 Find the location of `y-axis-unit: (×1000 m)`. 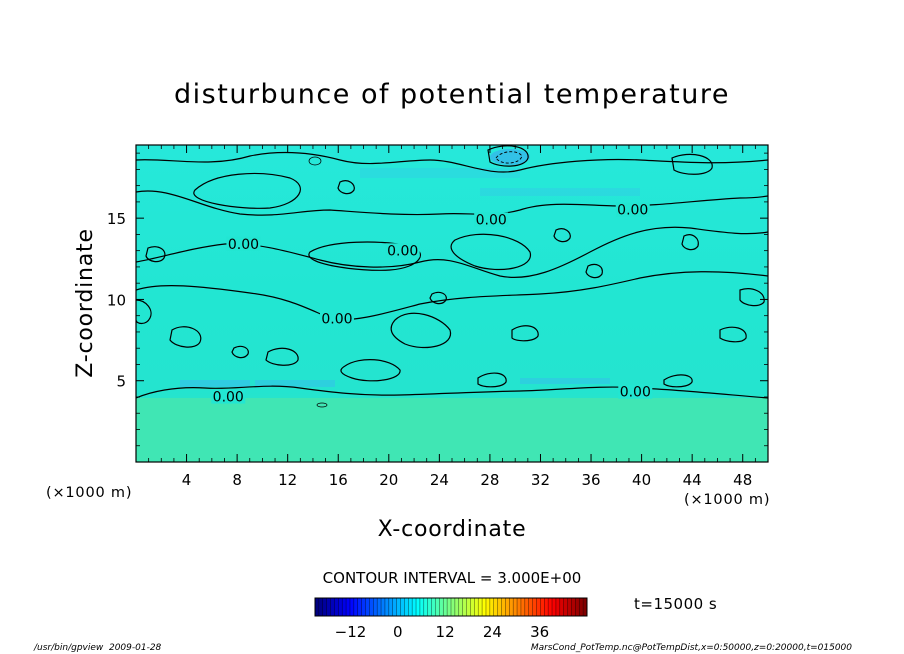

y-axis-unit: (×1000 m) is located at coordinates (89, 493).